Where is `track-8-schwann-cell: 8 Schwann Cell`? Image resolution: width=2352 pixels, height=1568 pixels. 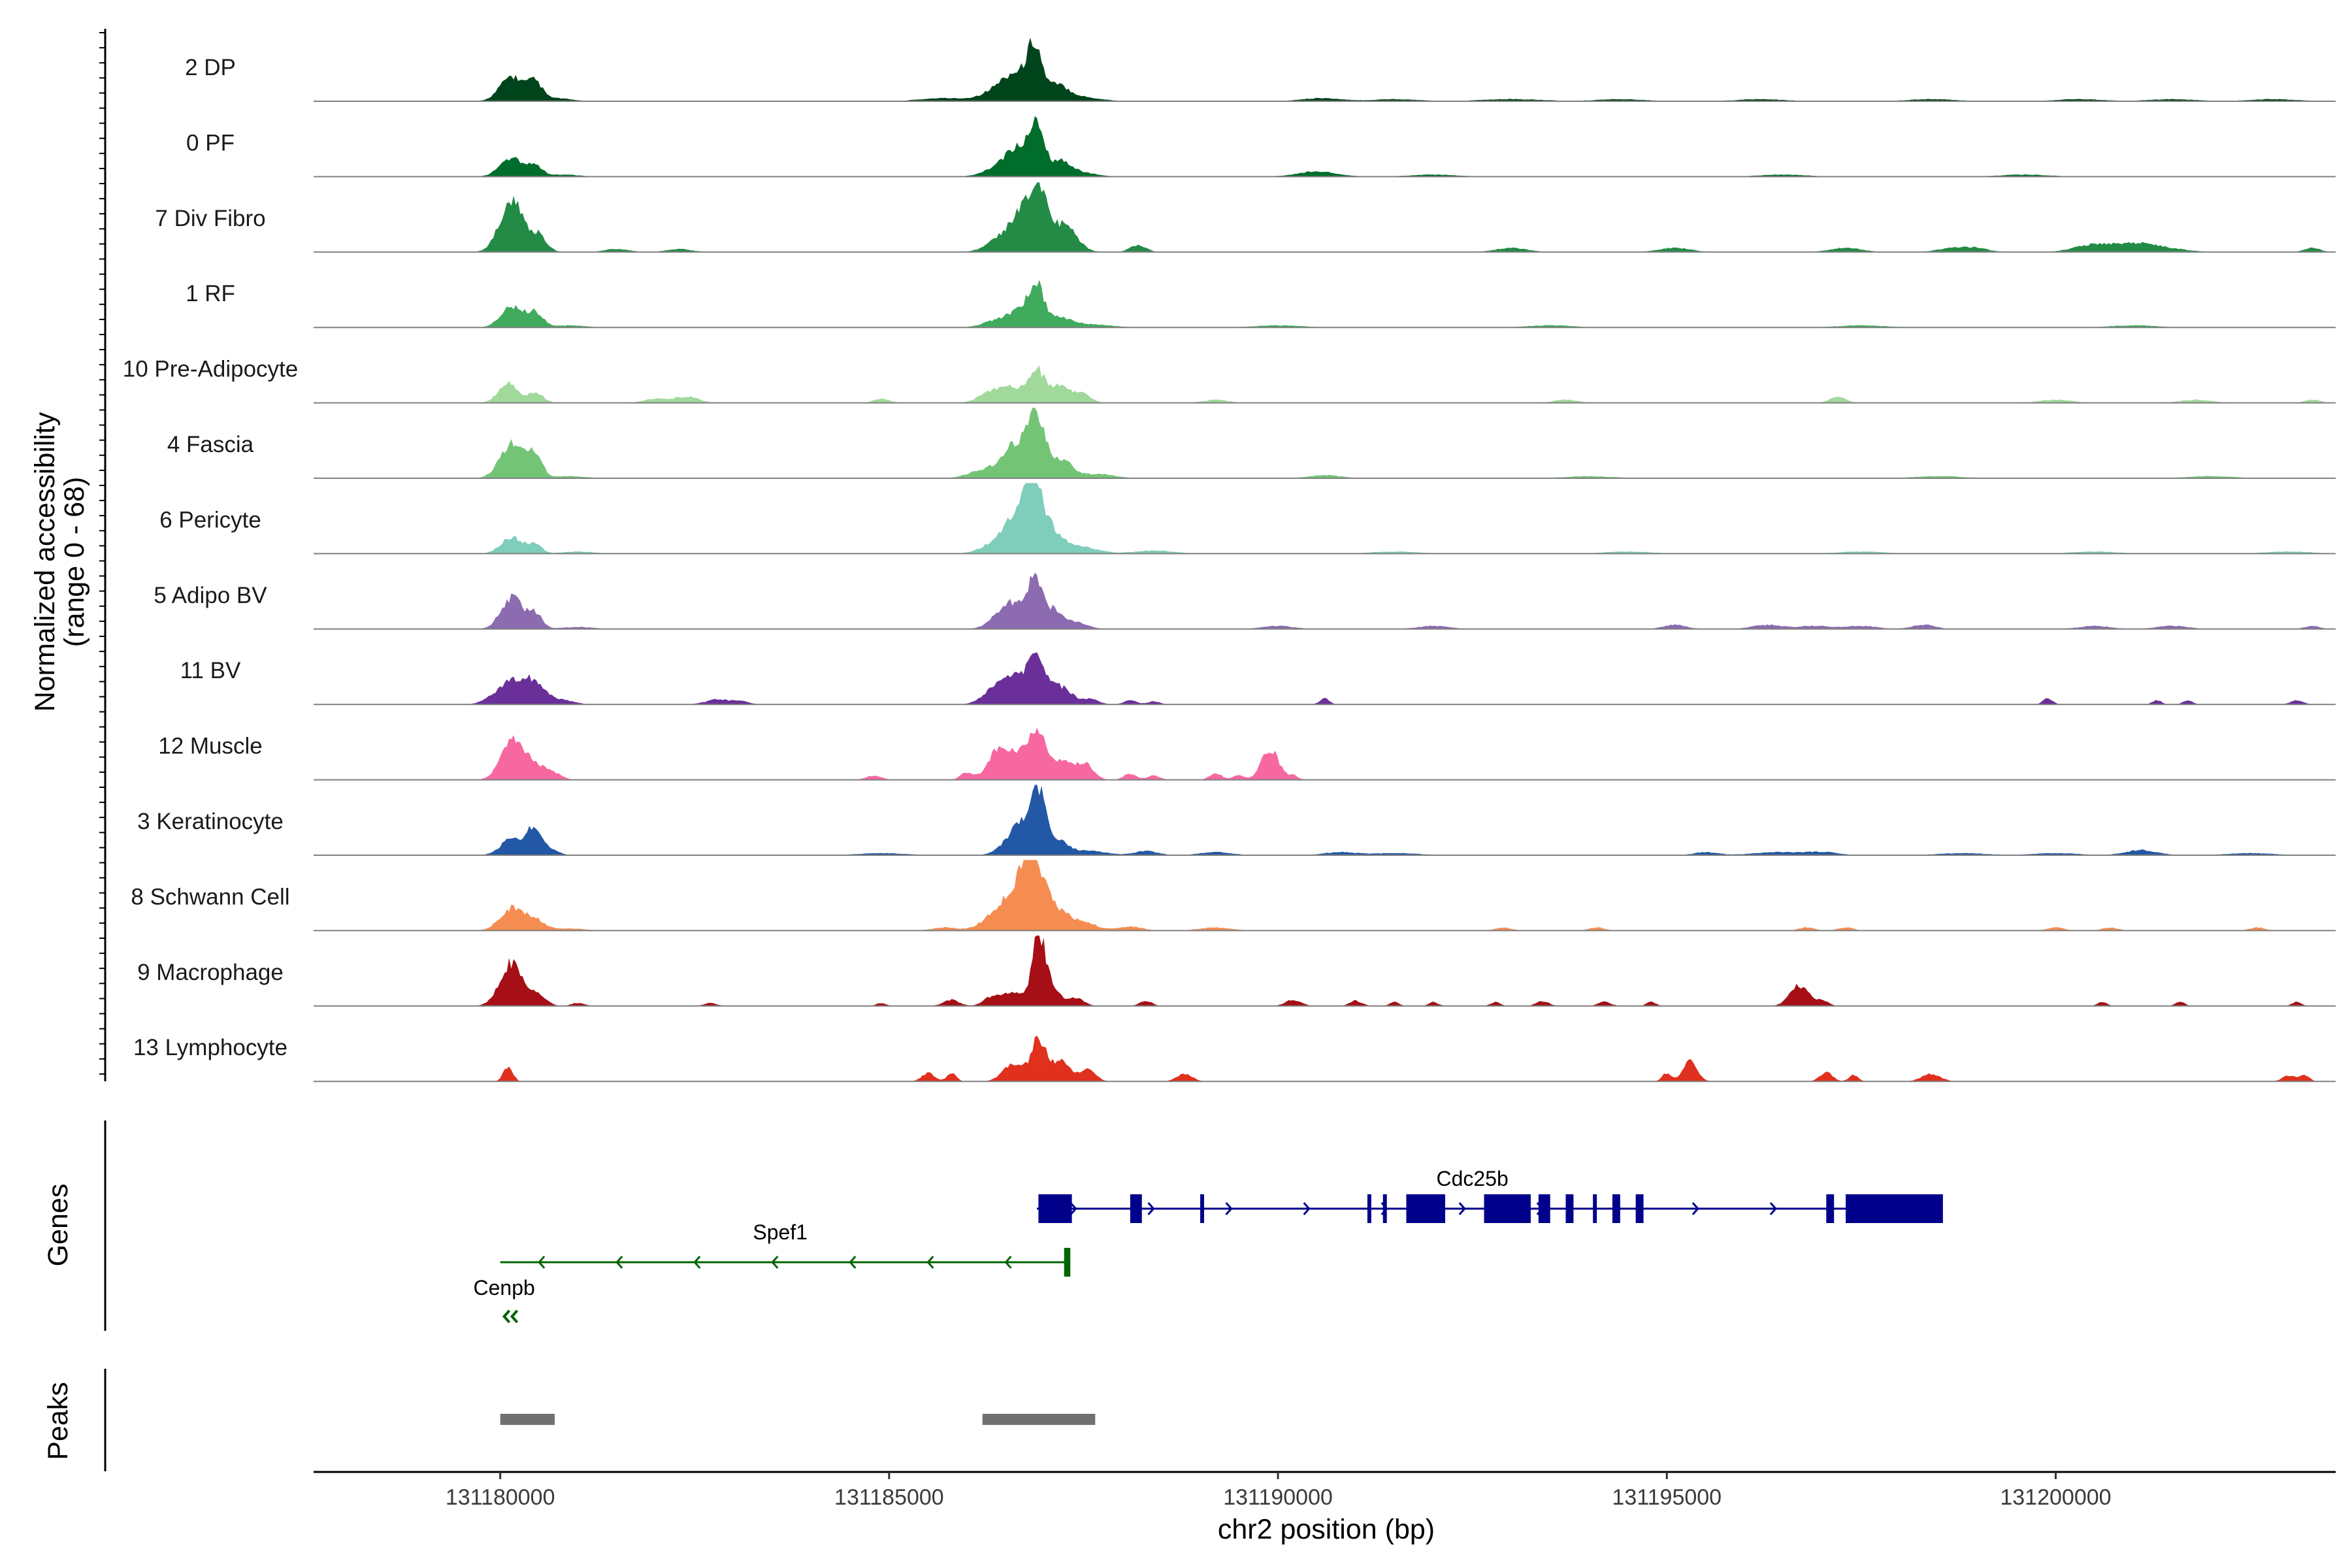 track-8-schwann-cell: 8 Schwann Cell is located at coordinates (1233, 896).